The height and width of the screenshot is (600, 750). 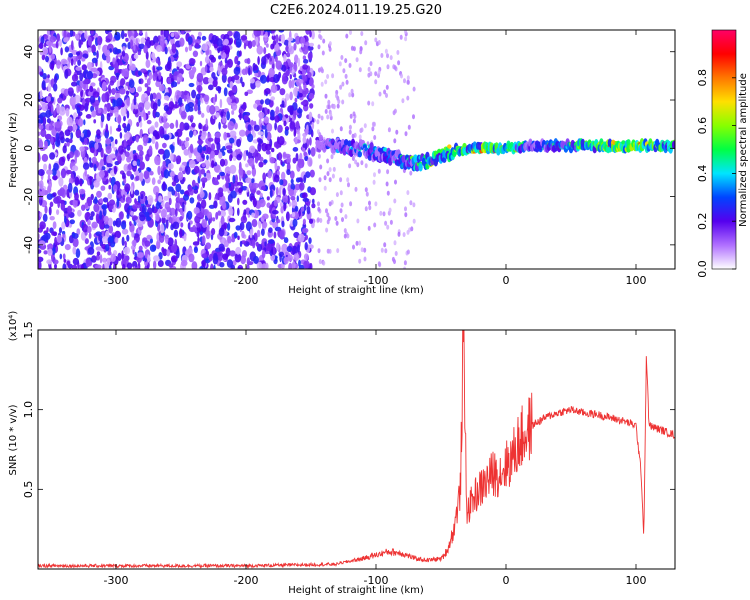 What do you see at coordinates (449, 146) in the screenshot?
I see `ridge-cell` at bounding box center [449, 146].